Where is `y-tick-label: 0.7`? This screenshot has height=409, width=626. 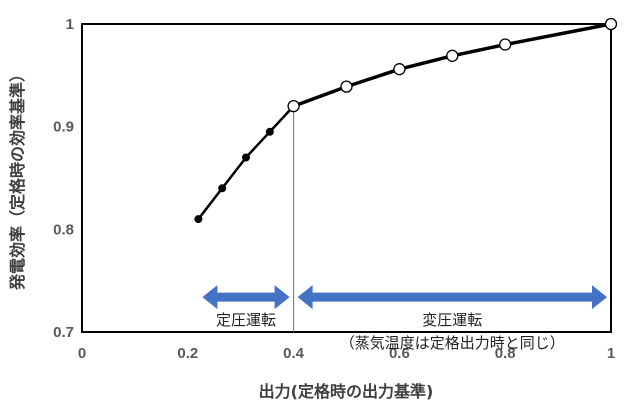
y-tick-label: 0.7 is located at coordinates (63, 332).